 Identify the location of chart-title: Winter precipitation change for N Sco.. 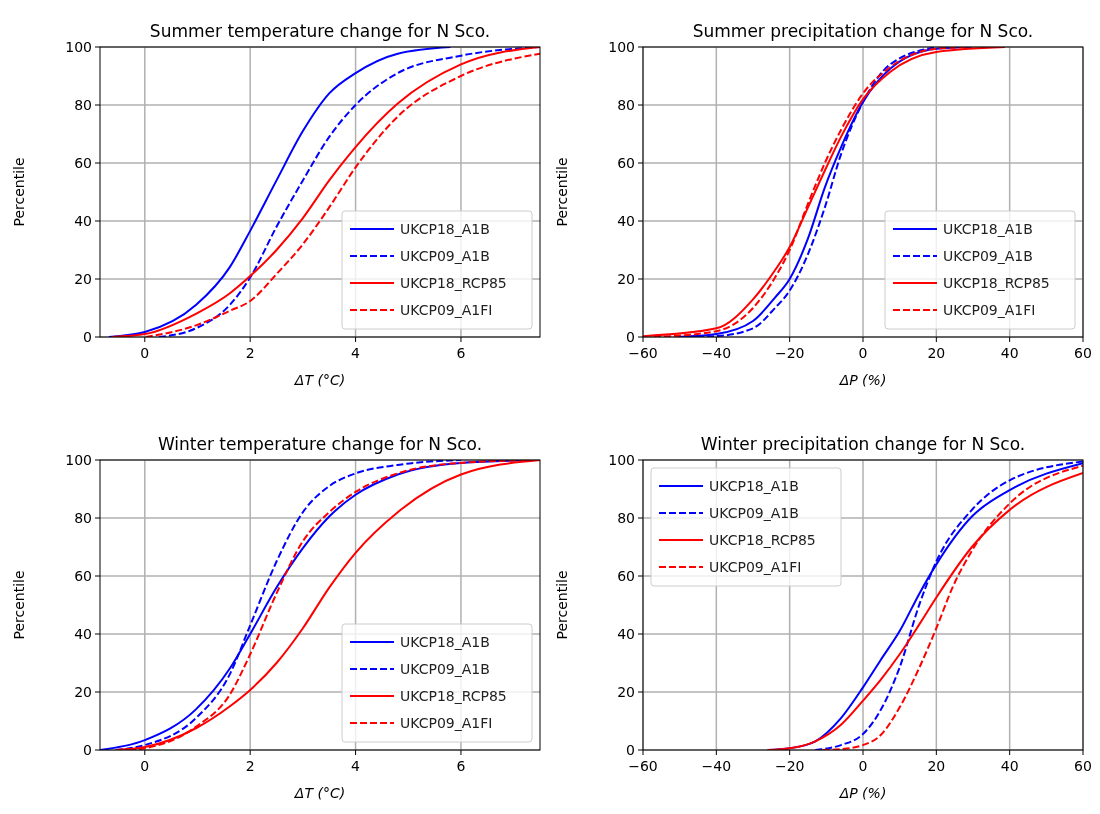
(863, 444).